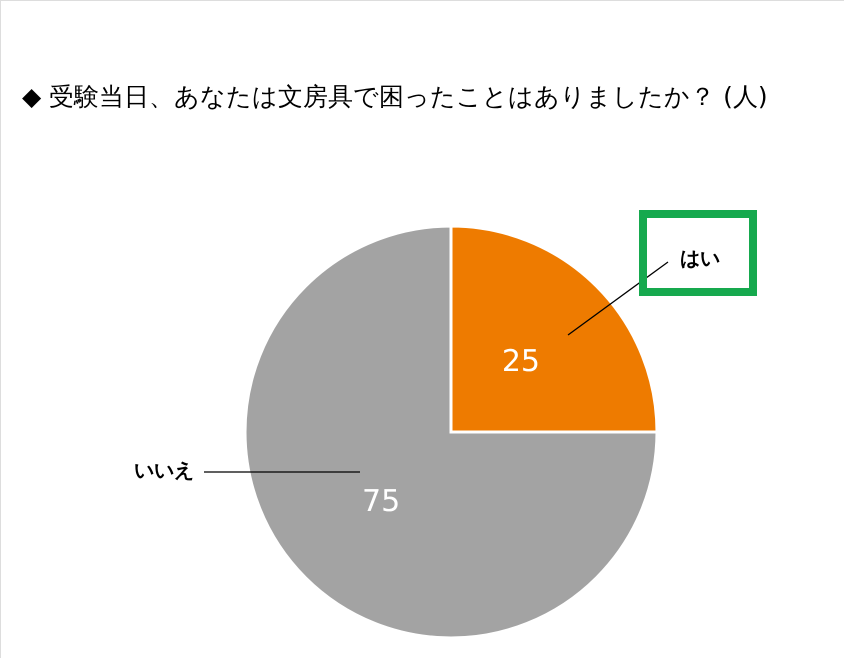  I want to click on chart-title: ◆ 受験当日、あなたは文房具で困ったことはありましたか？ (人), so click(395, 96).